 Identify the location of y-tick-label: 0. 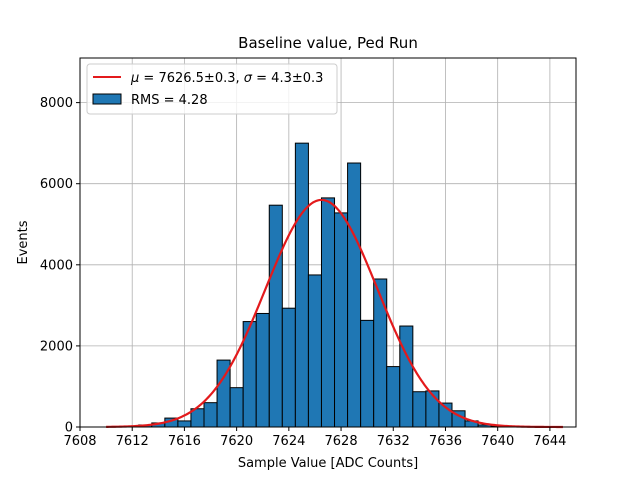
(69, 428).